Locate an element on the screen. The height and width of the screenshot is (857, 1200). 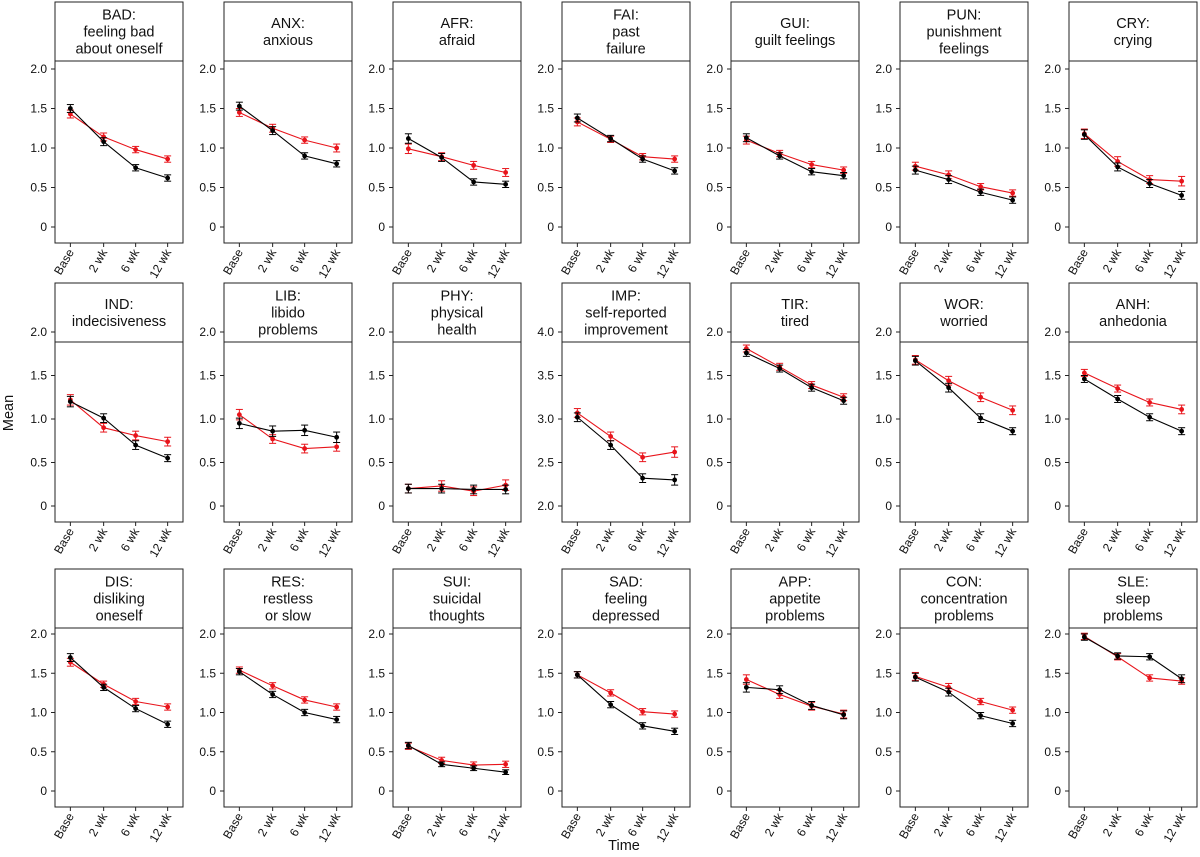
panel-title-line: punishment is located at coordinates (964, 33).